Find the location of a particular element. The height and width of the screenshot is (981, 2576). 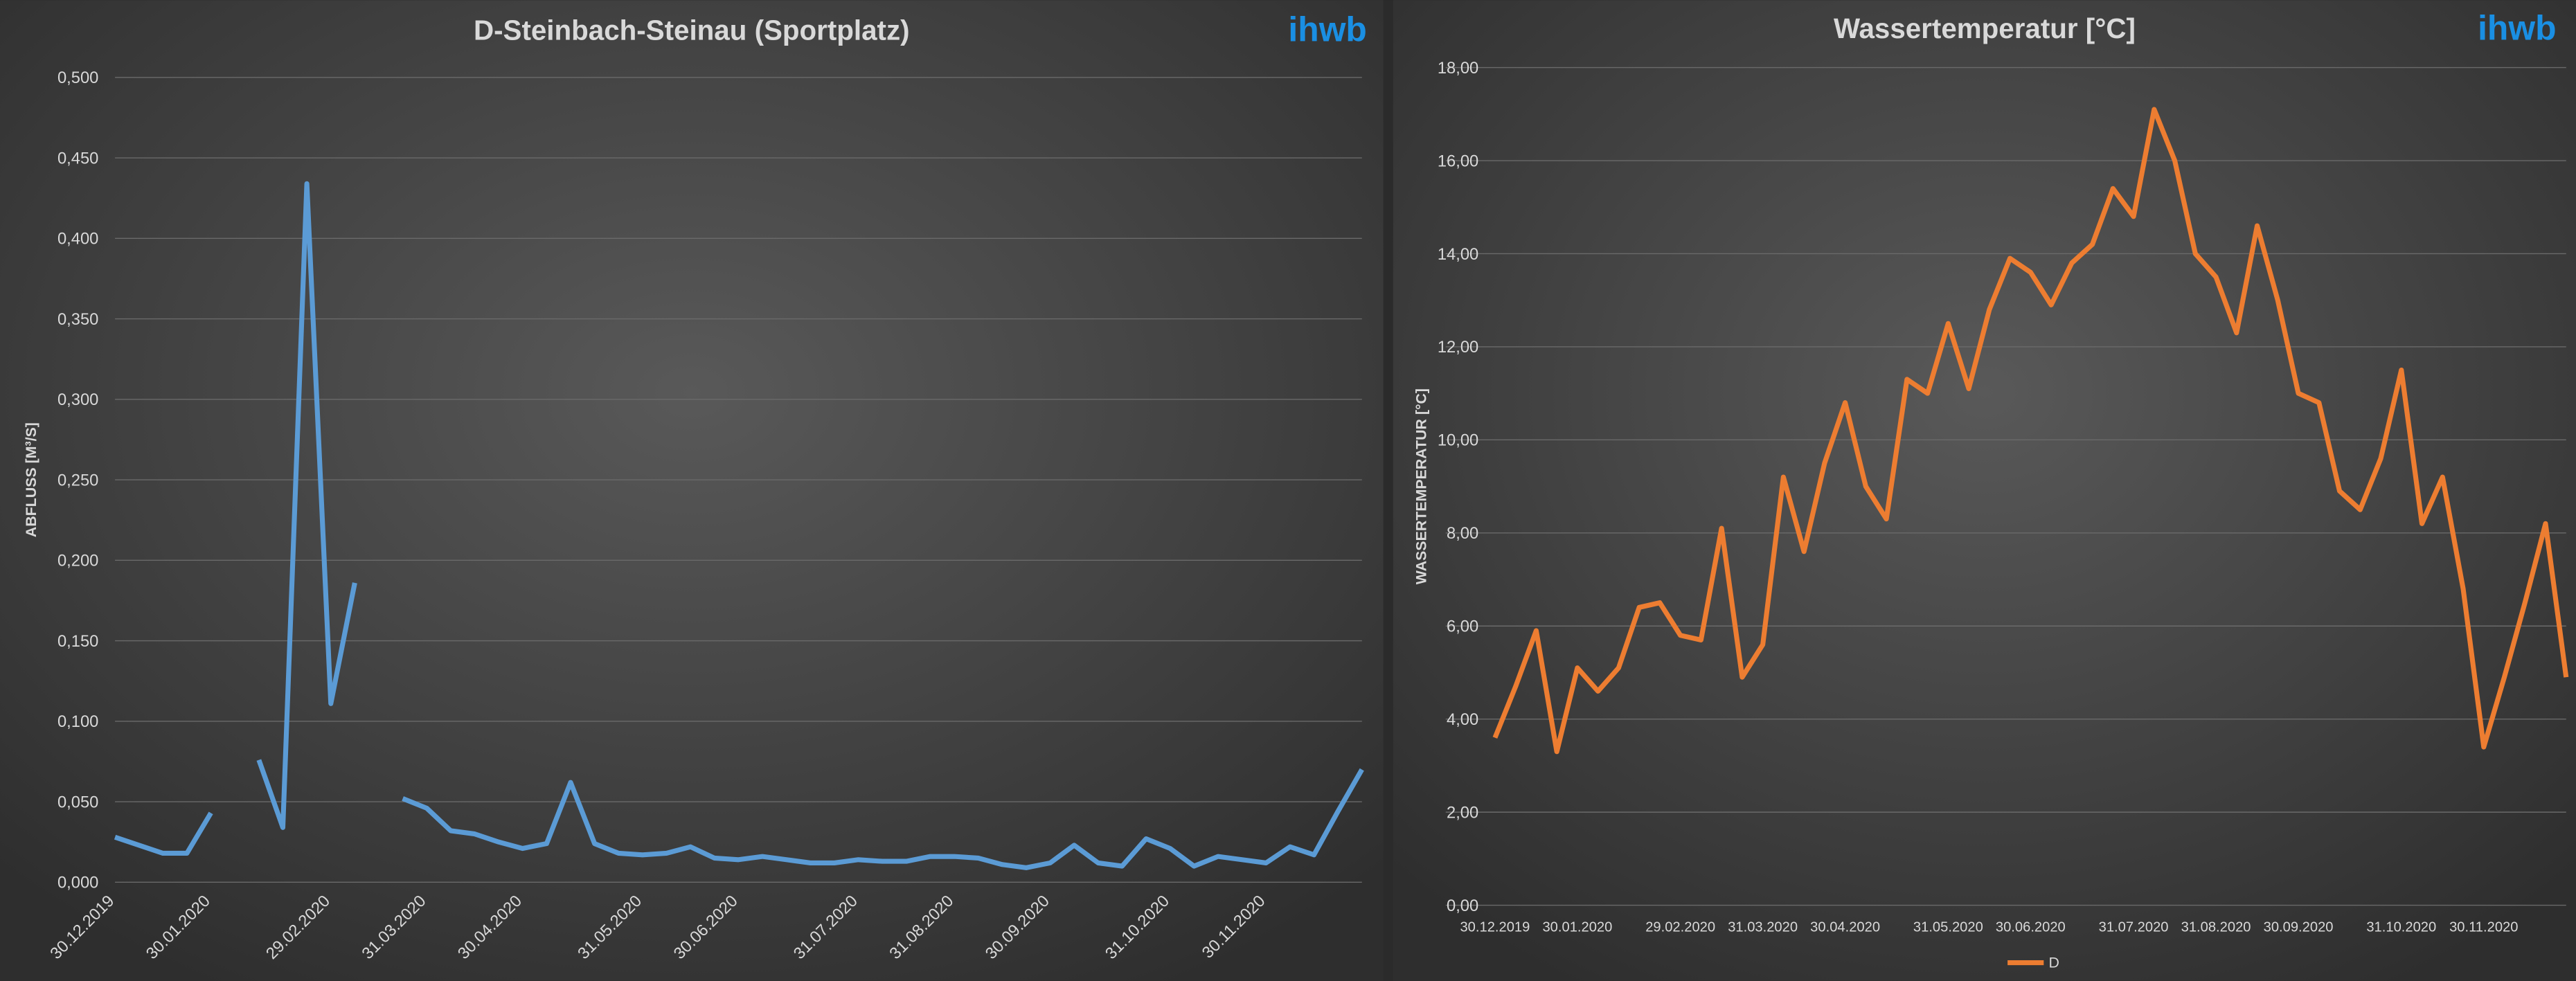

y-tick-label: 2,00 is located at coordinates (1463, 813).